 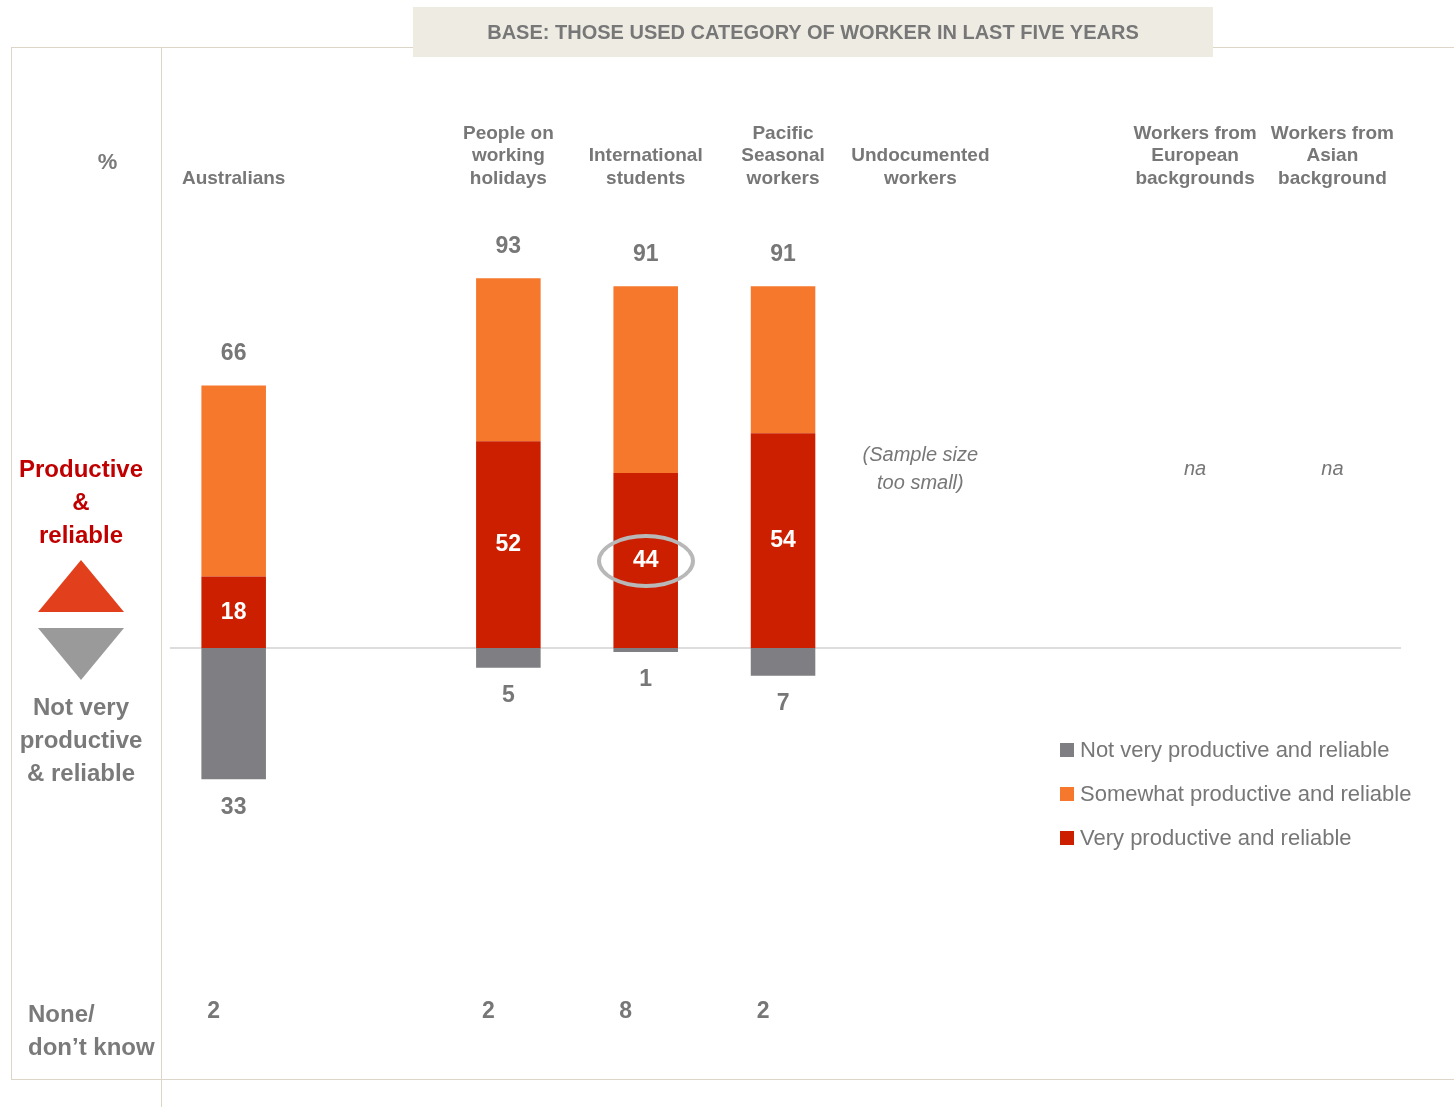 I want to click on annotation: 7, so click(x=783, y=702).